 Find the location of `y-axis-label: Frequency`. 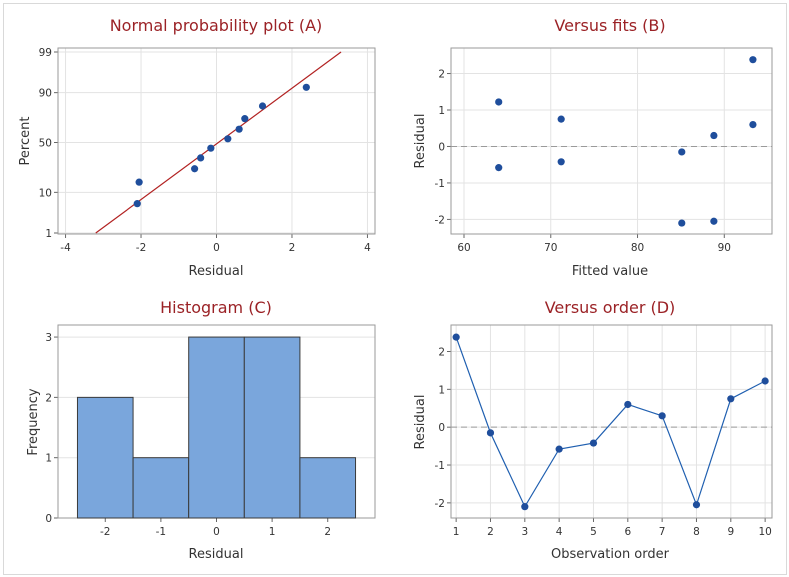

y-axis-label: Frequency is located at coordinates (33, 421).